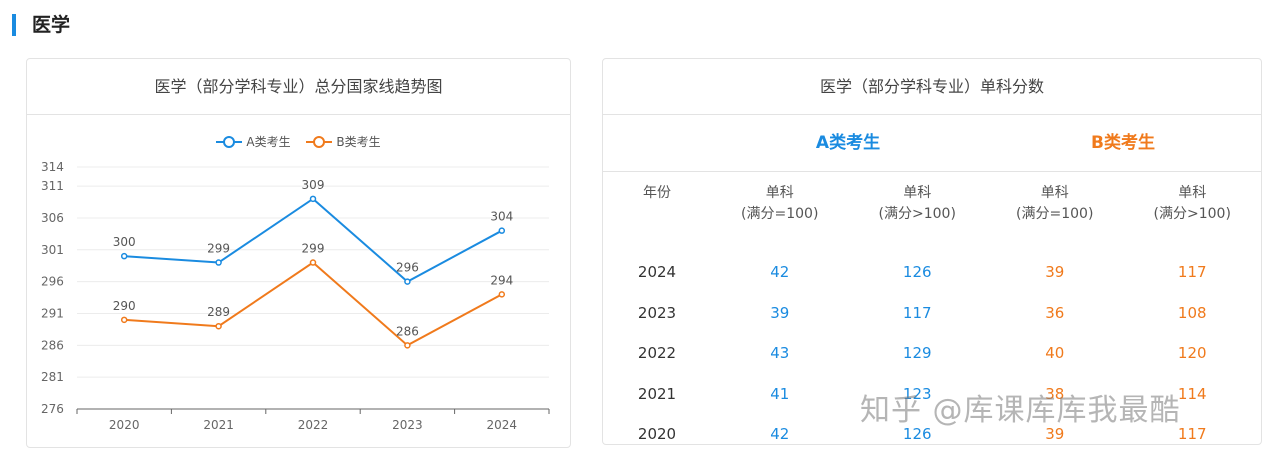 The width and height of the screenshot is (1280, 457). I want to click on col-header-b1: 单科 (满分=100), so click(1055, 203).